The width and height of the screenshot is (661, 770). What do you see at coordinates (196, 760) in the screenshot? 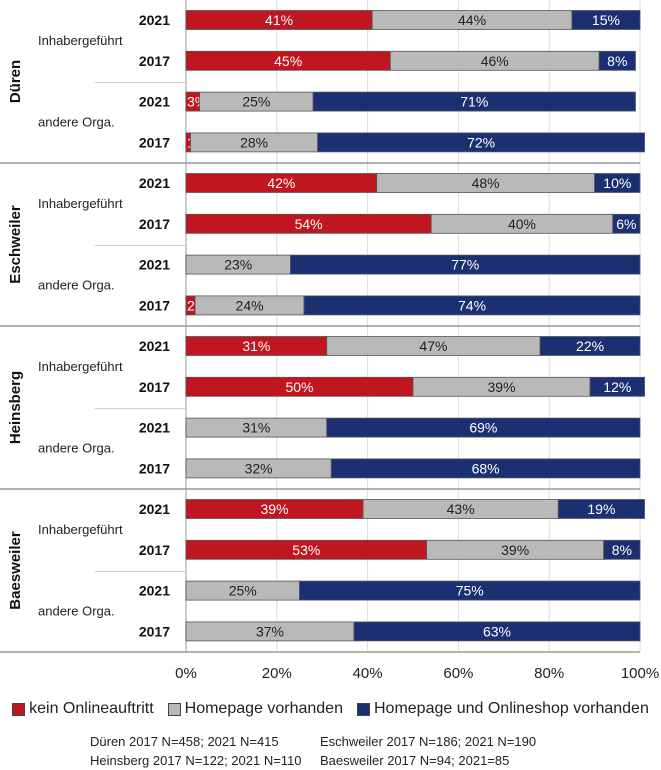
I see `note: Heinsberg 2017 N=122; 2021 N=110` at bounding box center [196, 760].